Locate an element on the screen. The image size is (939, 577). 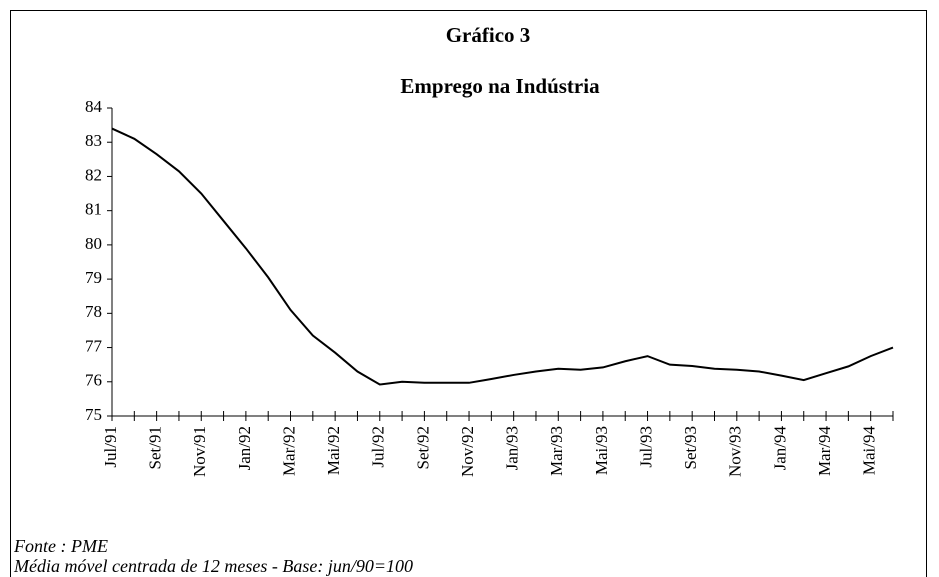
x-tick-label: Nov/92 is located at coordinates (467, 451).